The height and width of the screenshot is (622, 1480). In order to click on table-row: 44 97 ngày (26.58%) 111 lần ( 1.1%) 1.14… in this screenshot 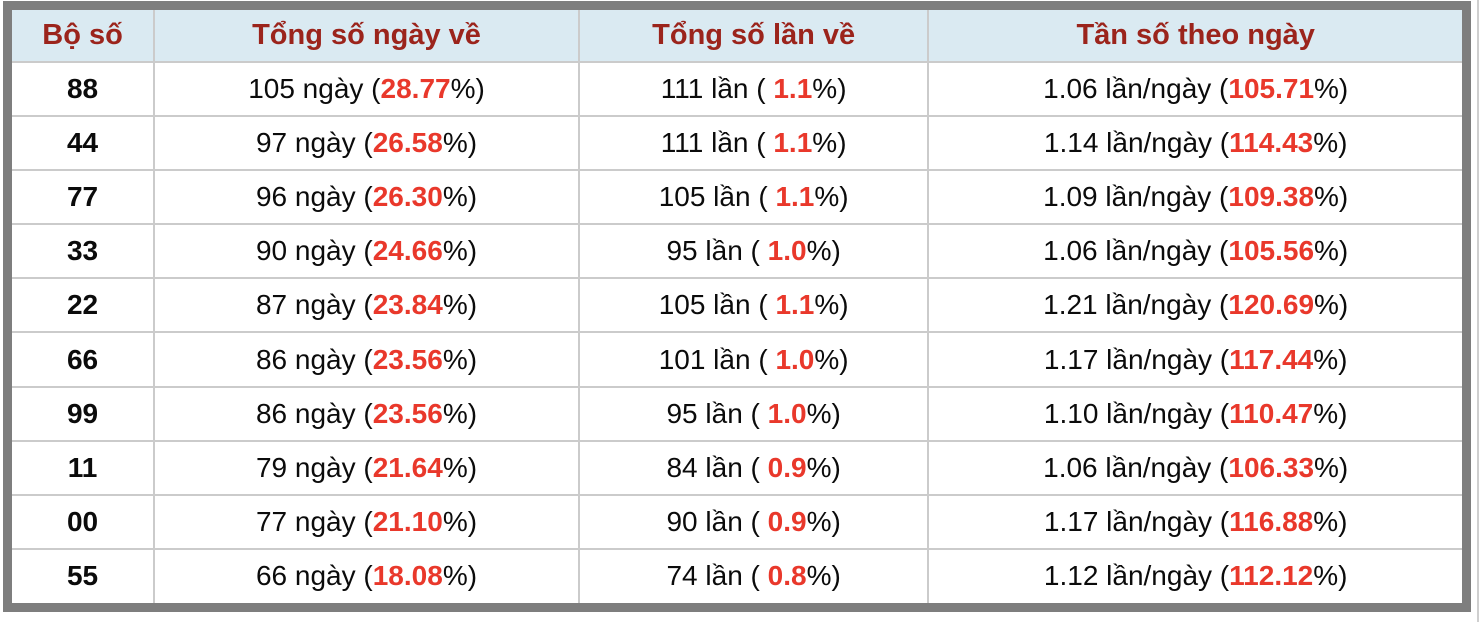, I will do `click(737, 143)`.